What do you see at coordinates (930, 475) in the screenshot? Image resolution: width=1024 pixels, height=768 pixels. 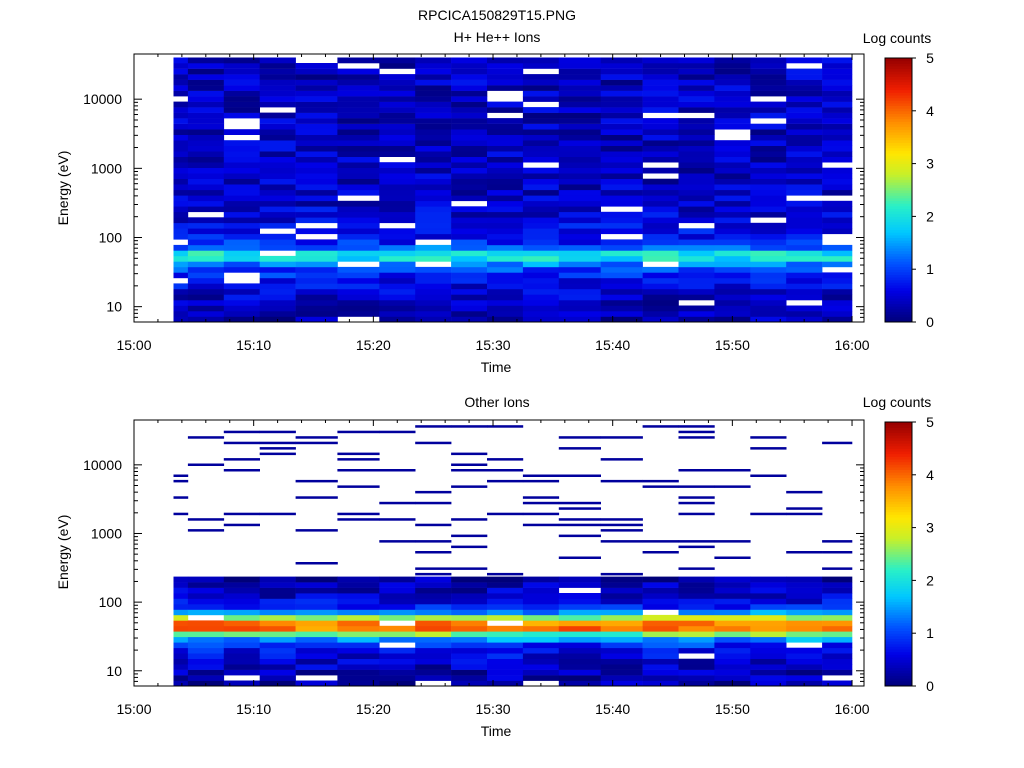 I see `colorbar-tick-label: 4` at bounding box center [930, 475].